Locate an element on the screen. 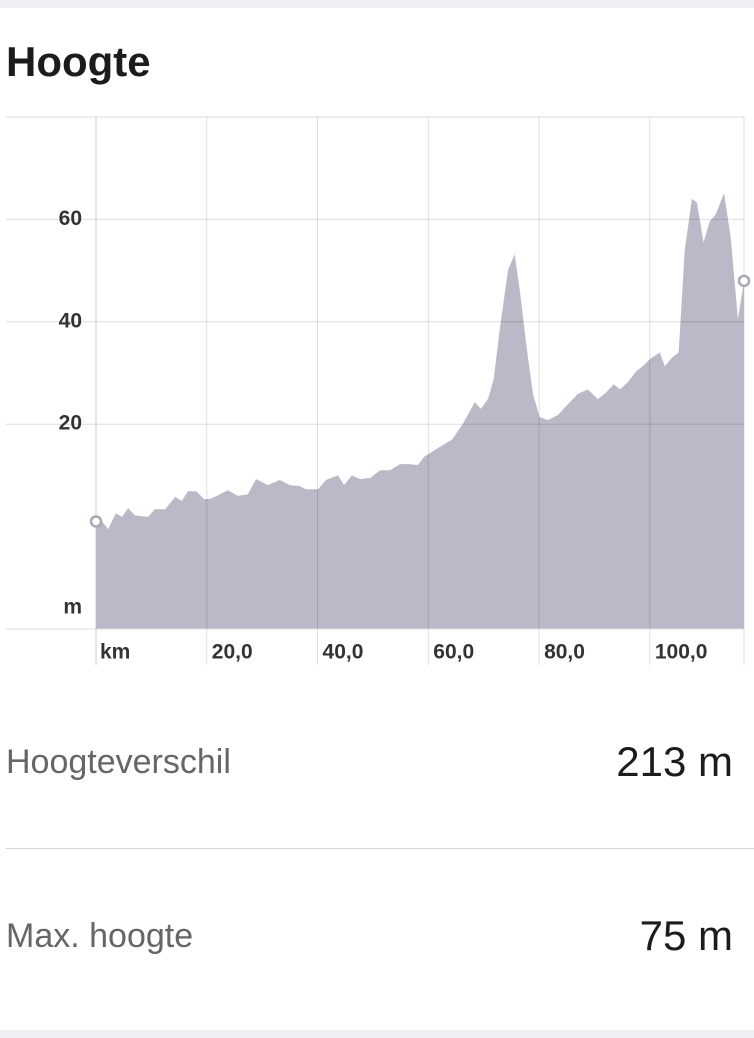 The width and height of the screenshot is (754, 1038). stat-label: Hoogteverschil is located at coordinates (118, 761).